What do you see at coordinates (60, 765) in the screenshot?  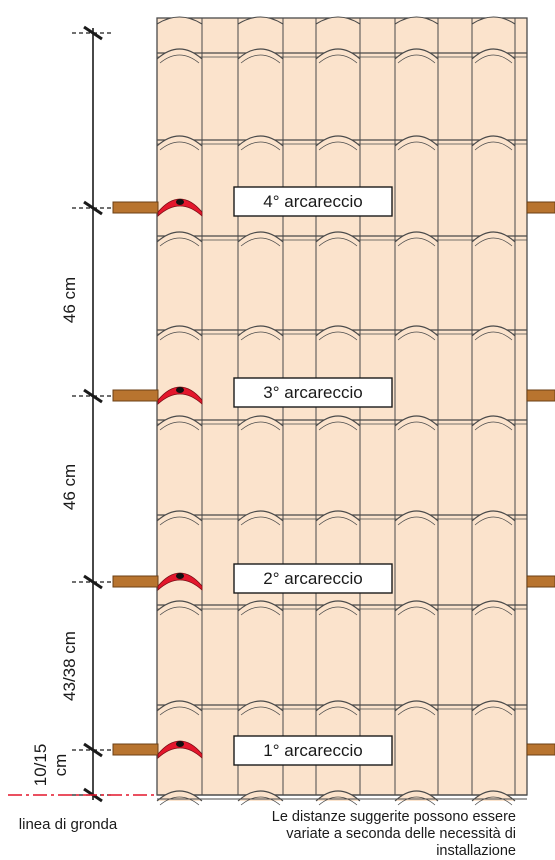 I see `dimension-text-cm: cm` at bounding box center [60, 765].